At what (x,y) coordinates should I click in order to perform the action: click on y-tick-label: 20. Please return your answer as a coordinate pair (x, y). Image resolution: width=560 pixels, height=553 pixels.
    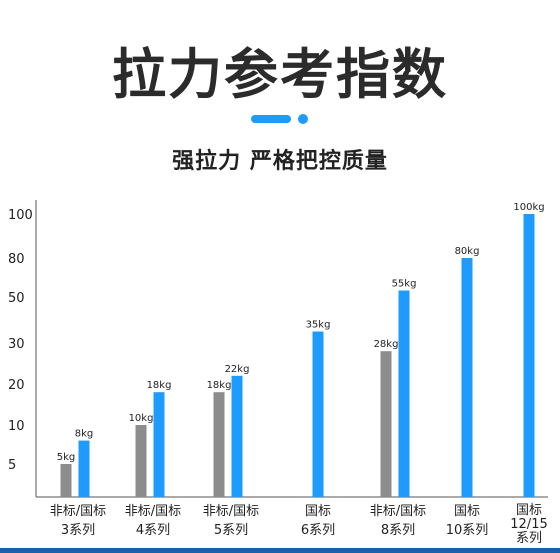
    Looking at the image, I should click on (16, 385).